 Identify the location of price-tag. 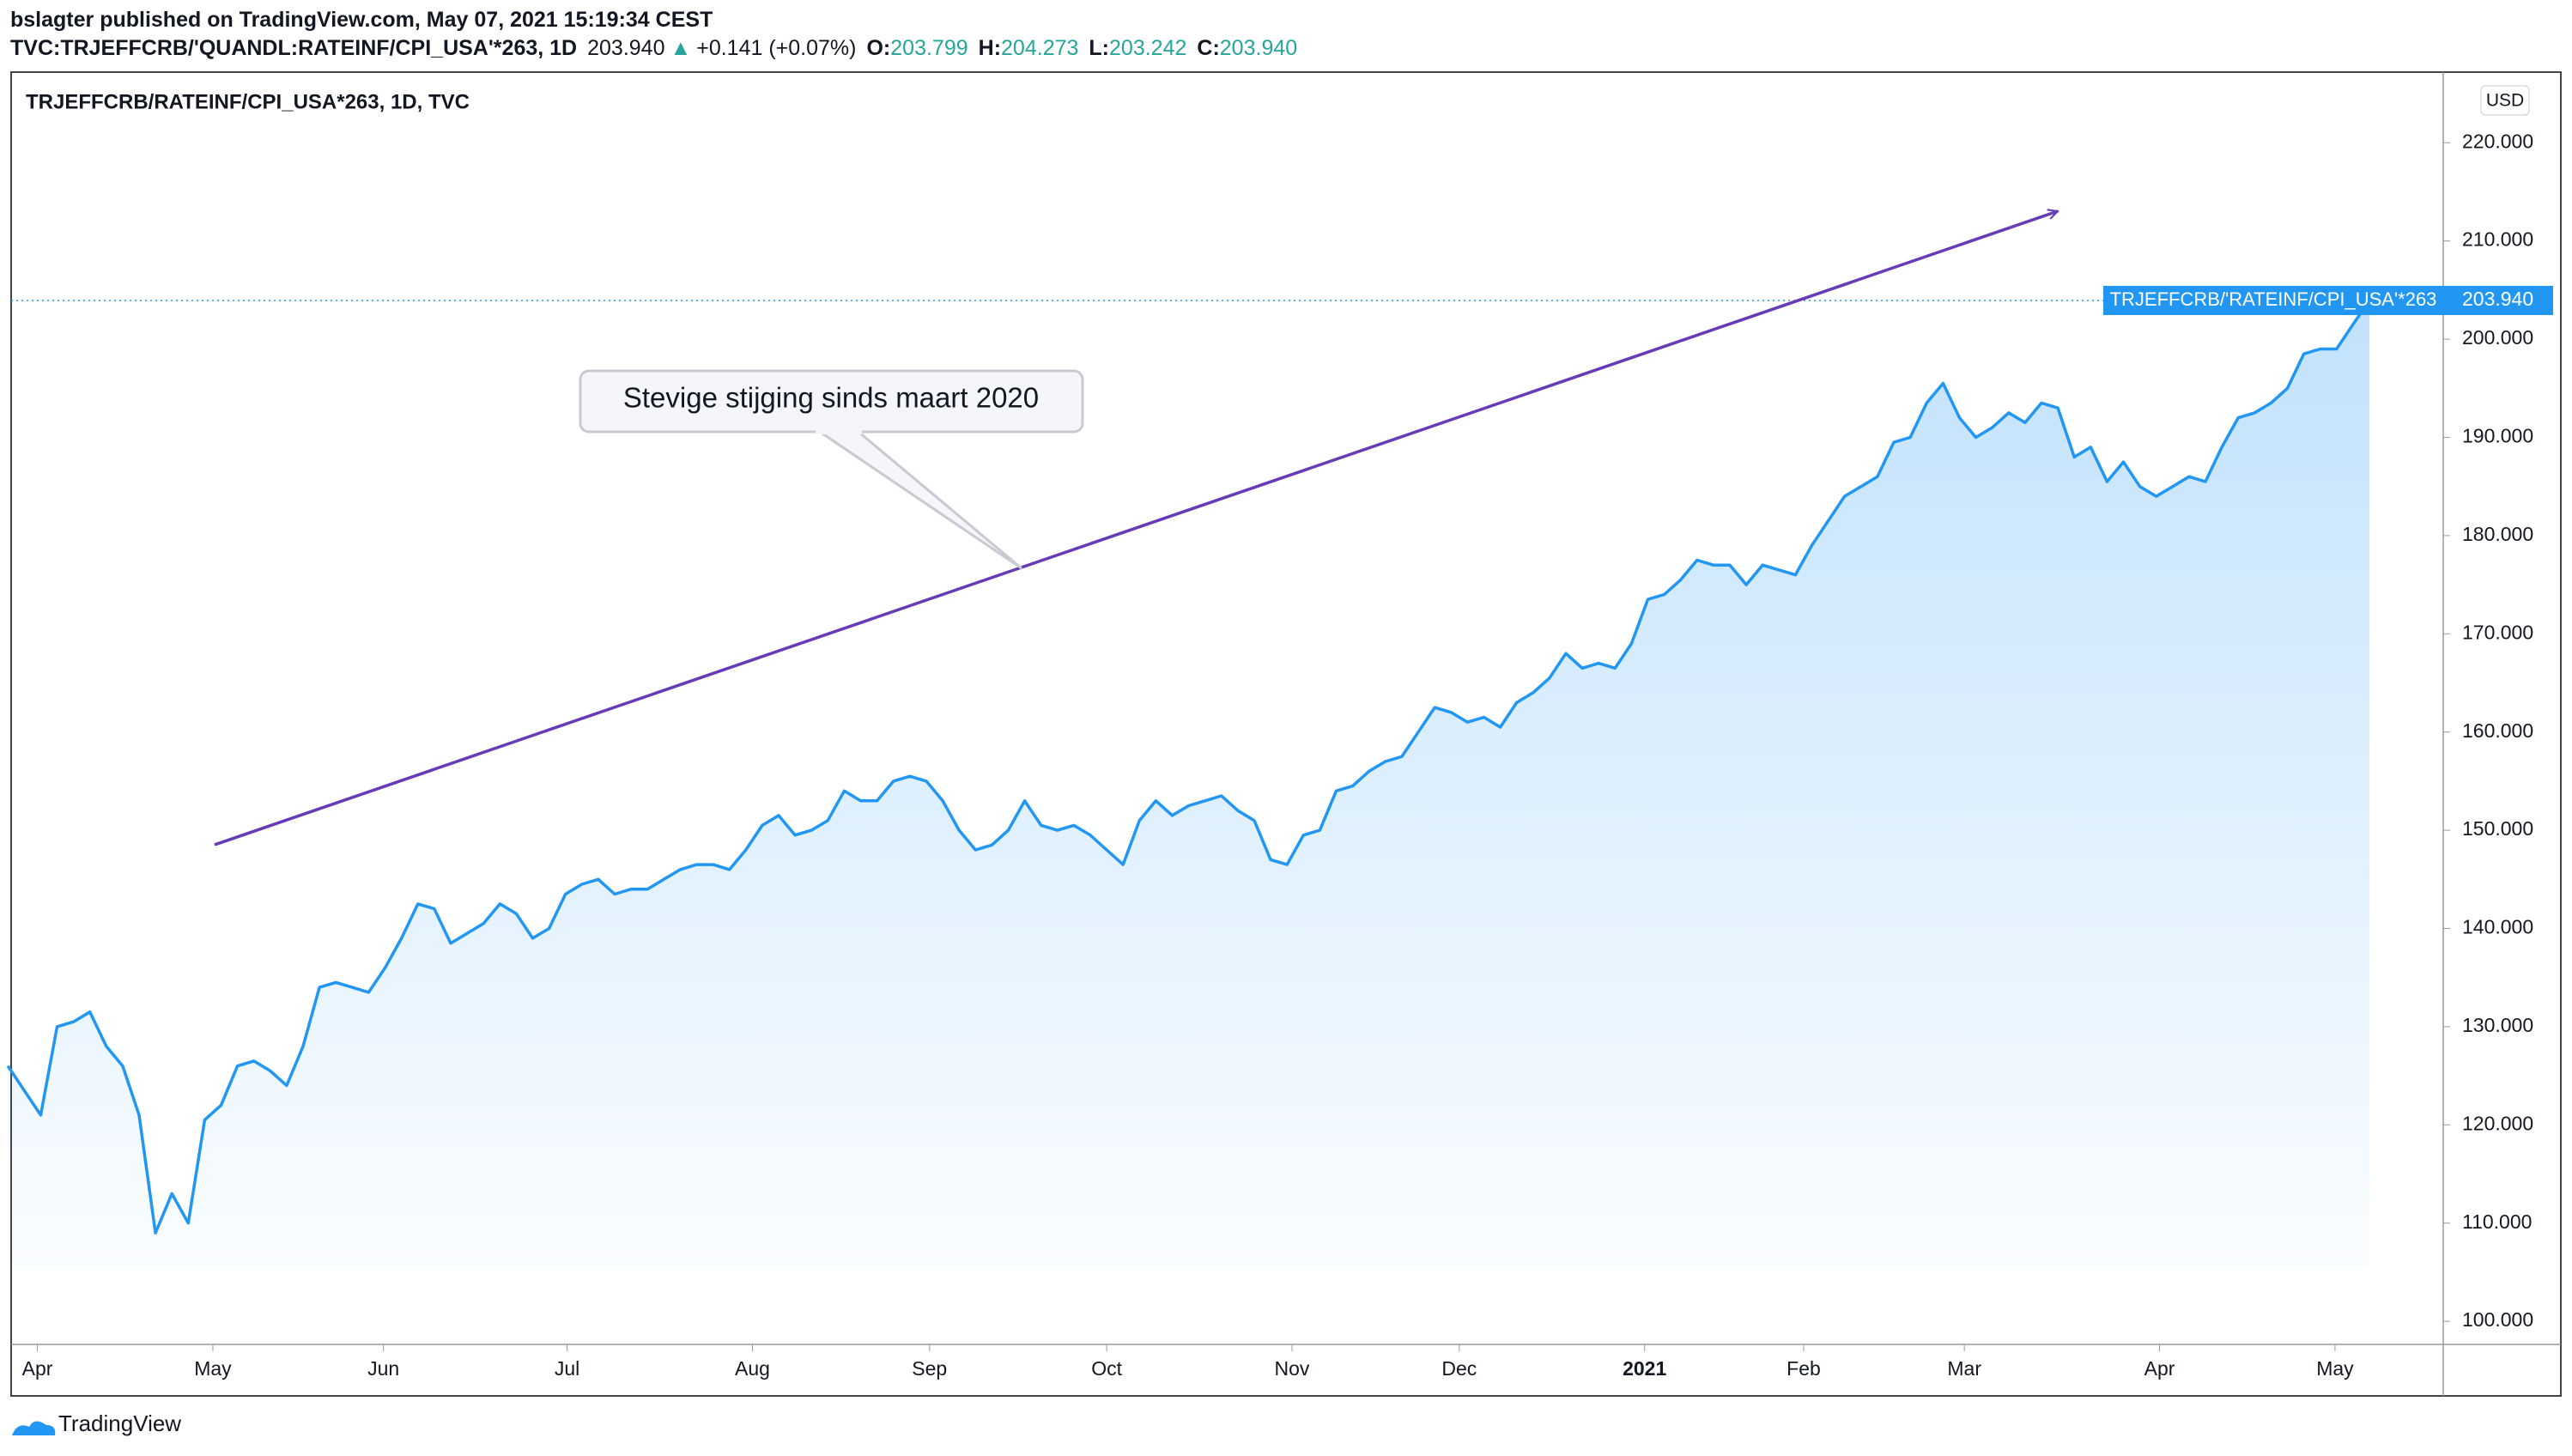
(2498, 300).